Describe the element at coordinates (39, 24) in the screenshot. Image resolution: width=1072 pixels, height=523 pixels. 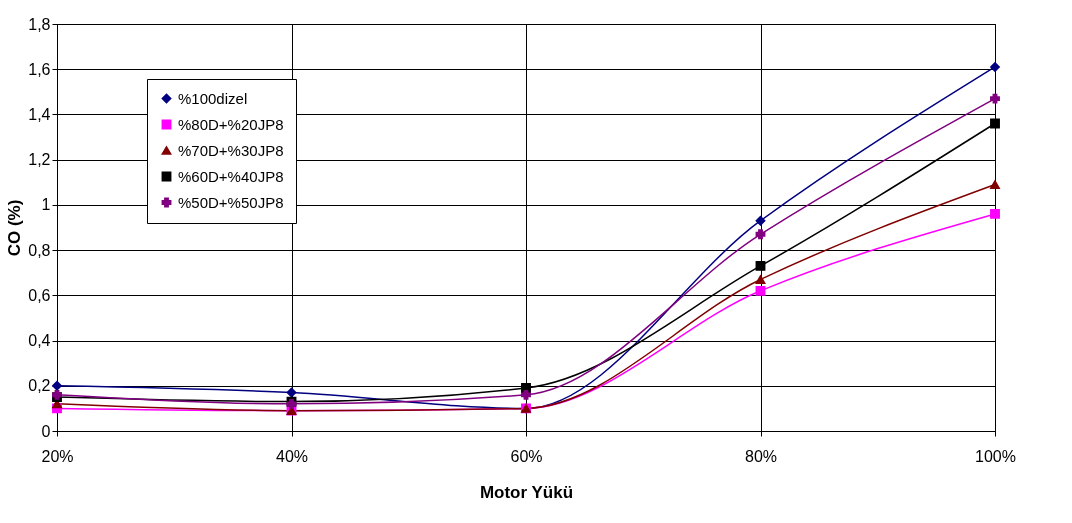
I see `y-tick-label: 1,8` at that location.